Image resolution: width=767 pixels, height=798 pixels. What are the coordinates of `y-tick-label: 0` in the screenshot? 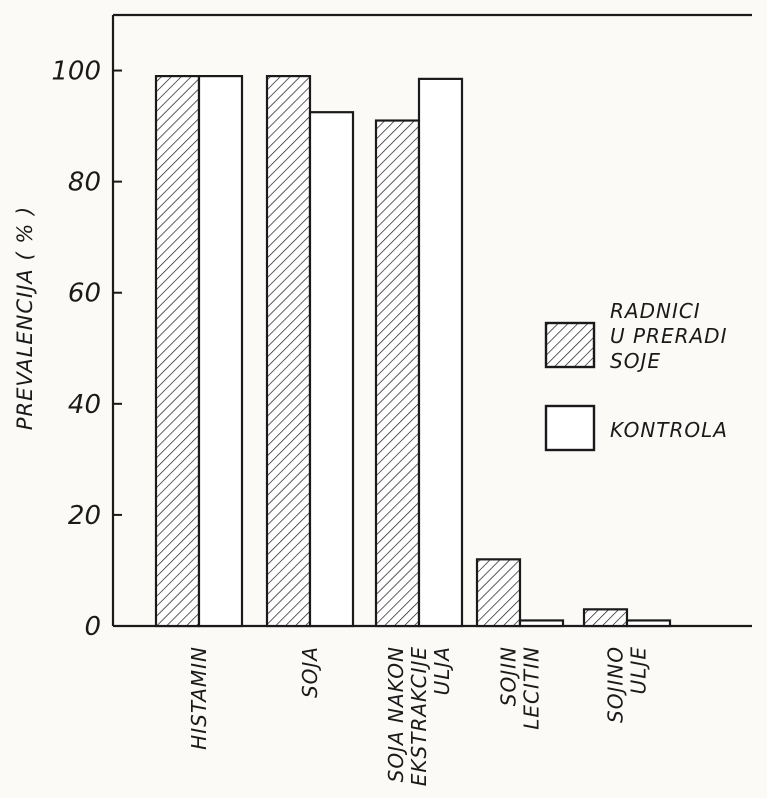 It's located at (92, 627).